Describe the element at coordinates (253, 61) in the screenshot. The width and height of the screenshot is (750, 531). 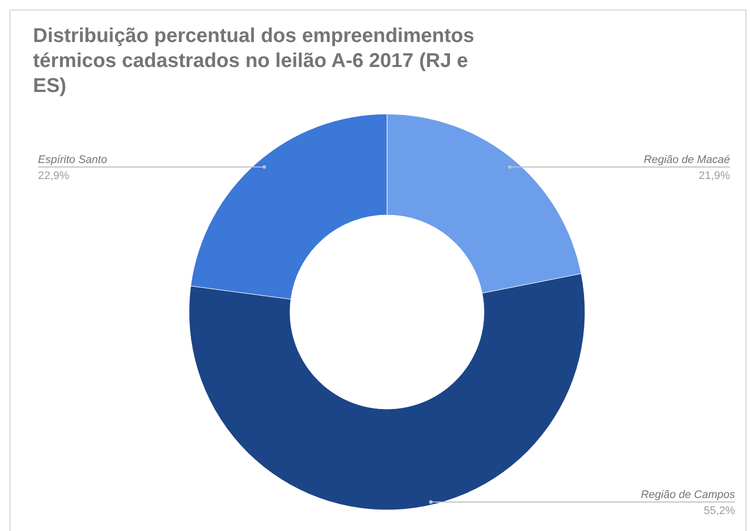
I see `chart-title: Distribuição percentual dos empreendimentos térmicos cadastrados no leilão A-6 2017 (RJ e ES)` at that location.